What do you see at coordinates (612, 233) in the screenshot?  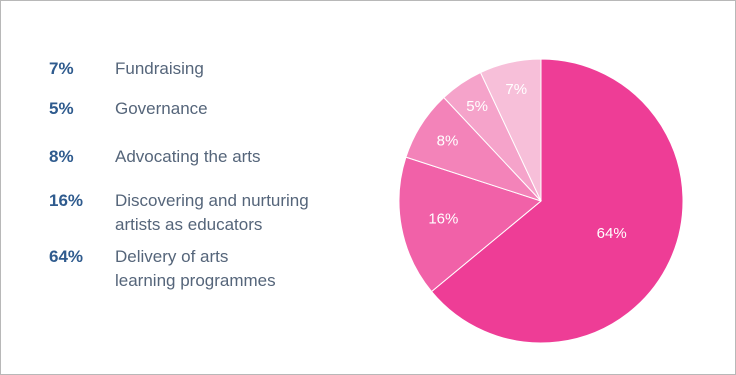 I see `slice-data-label: 64%` at bounding box center [612, 233].